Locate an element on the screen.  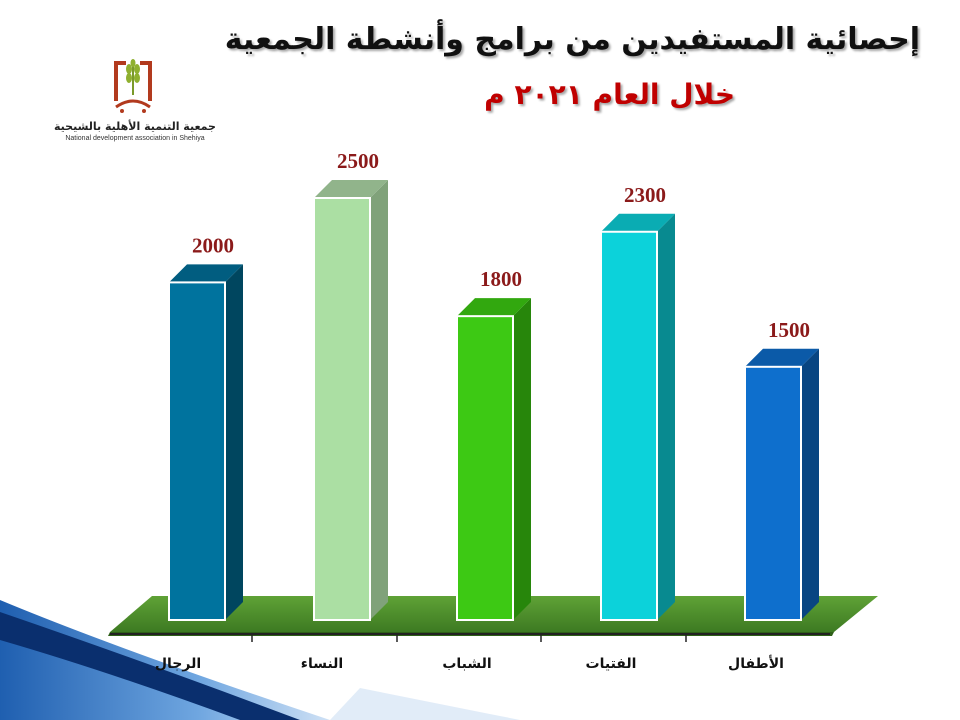
value-label: 1500 is located at coordinates (789, 330).